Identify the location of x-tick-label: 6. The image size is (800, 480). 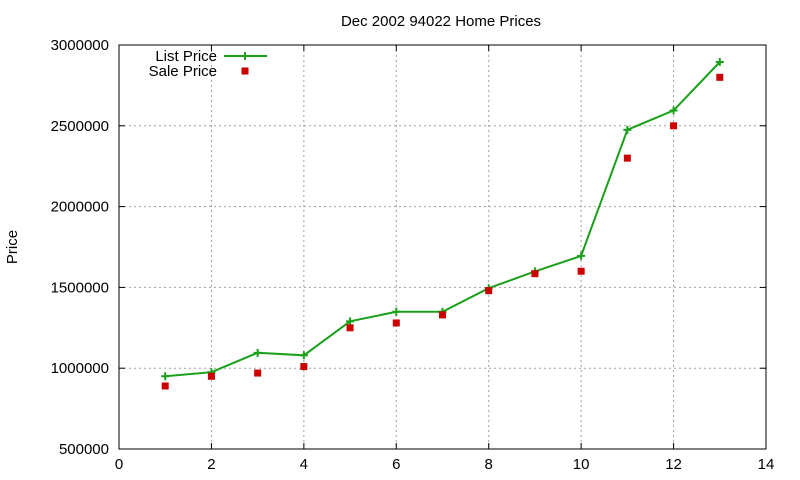
(396, 464).